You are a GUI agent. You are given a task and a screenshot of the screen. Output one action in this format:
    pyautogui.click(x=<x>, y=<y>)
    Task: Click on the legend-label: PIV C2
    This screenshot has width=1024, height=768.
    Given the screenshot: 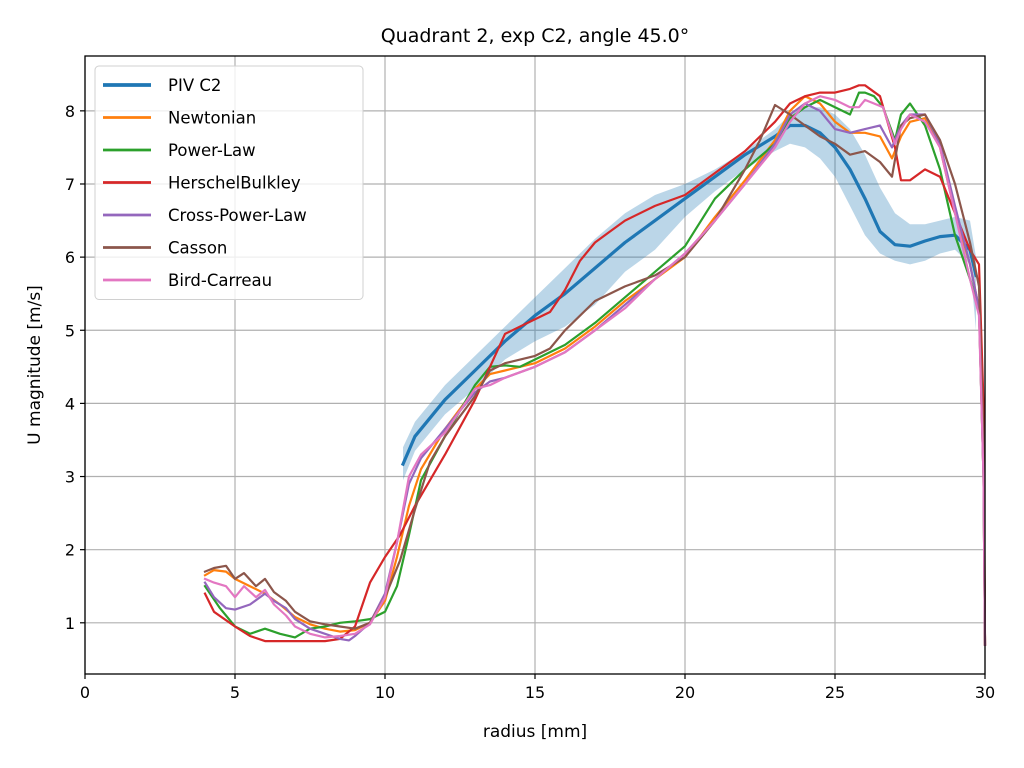 What is the action you would take?
    pyautogui.click(x=194, y=85)
    